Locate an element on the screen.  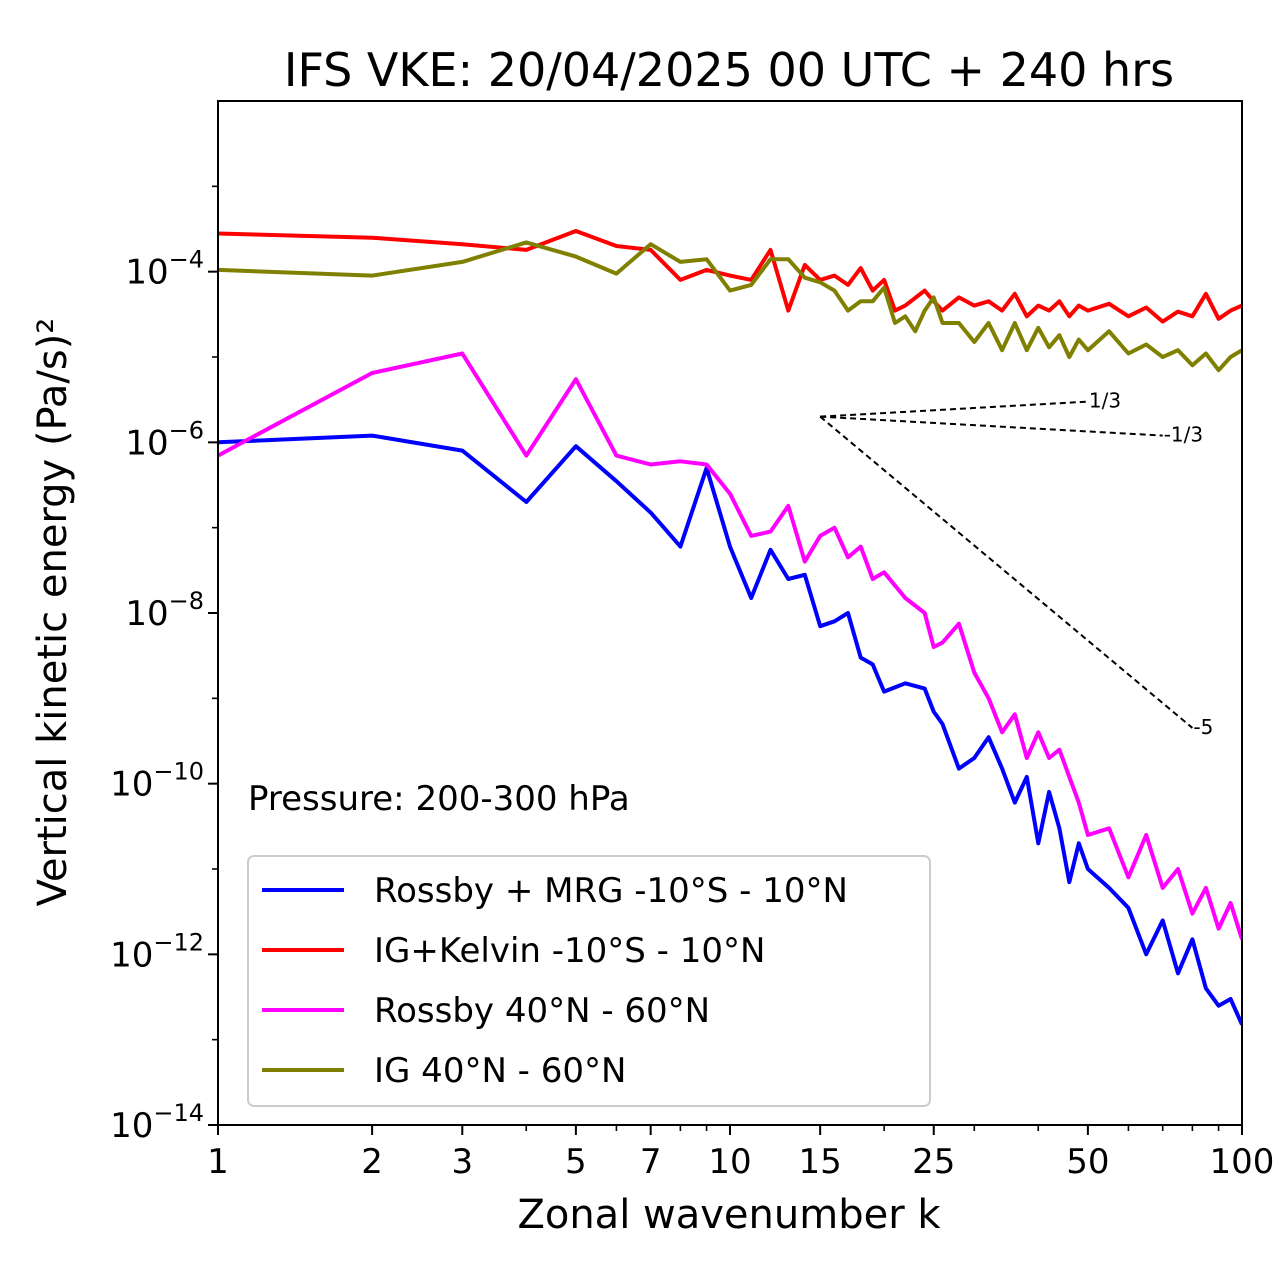
x-tick-label: 2 is located at coordinates (372, 1162).